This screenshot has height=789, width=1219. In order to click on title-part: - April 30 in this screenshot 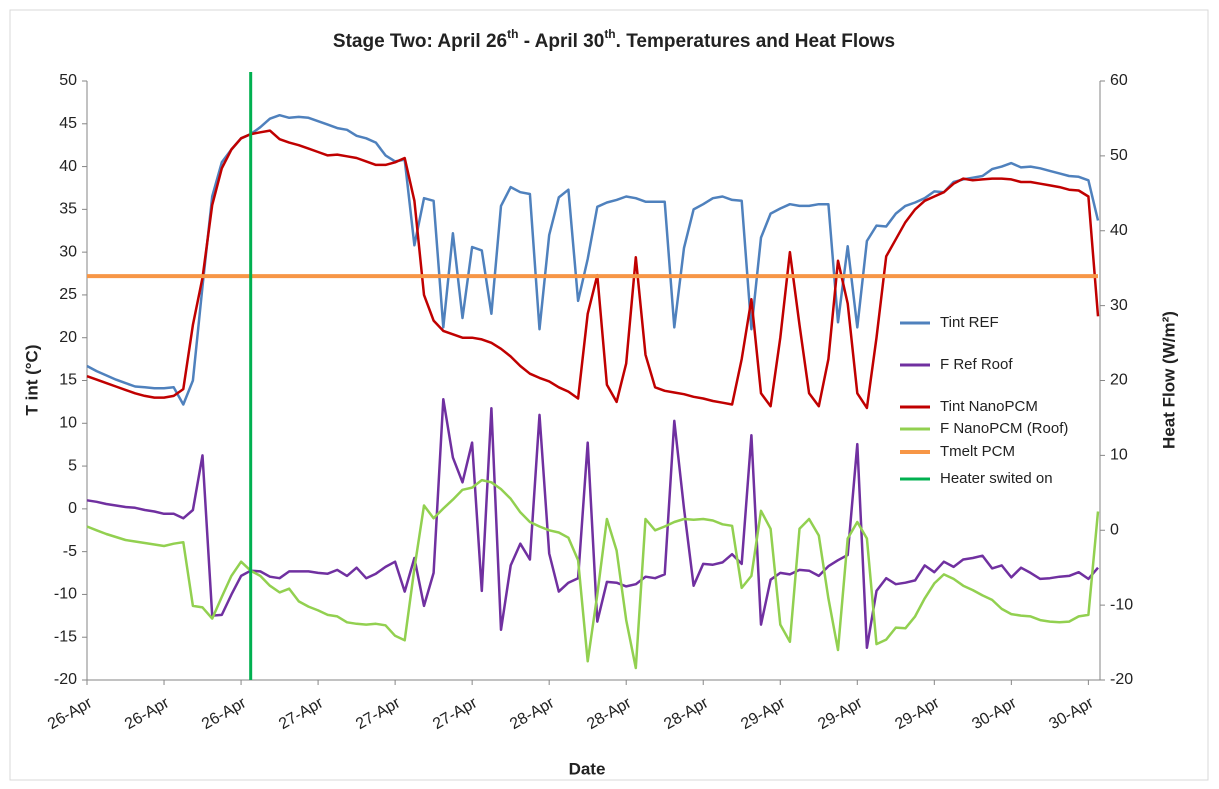, I will do `click(561, 41)`.